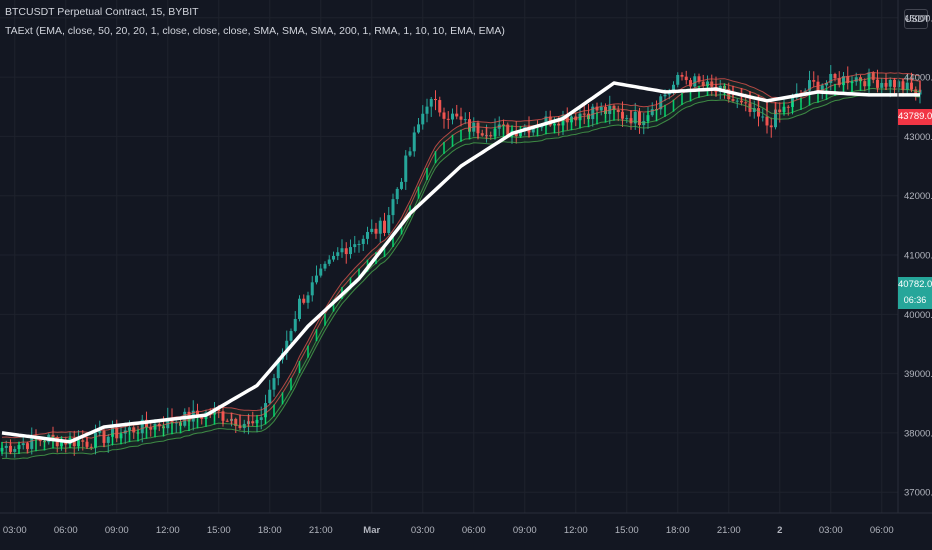 This screenshot has width=932, height=550. Describe the element at coordinates (915, 116) in the screenshot. I see `upper-price-value: 43789.0` at that location.